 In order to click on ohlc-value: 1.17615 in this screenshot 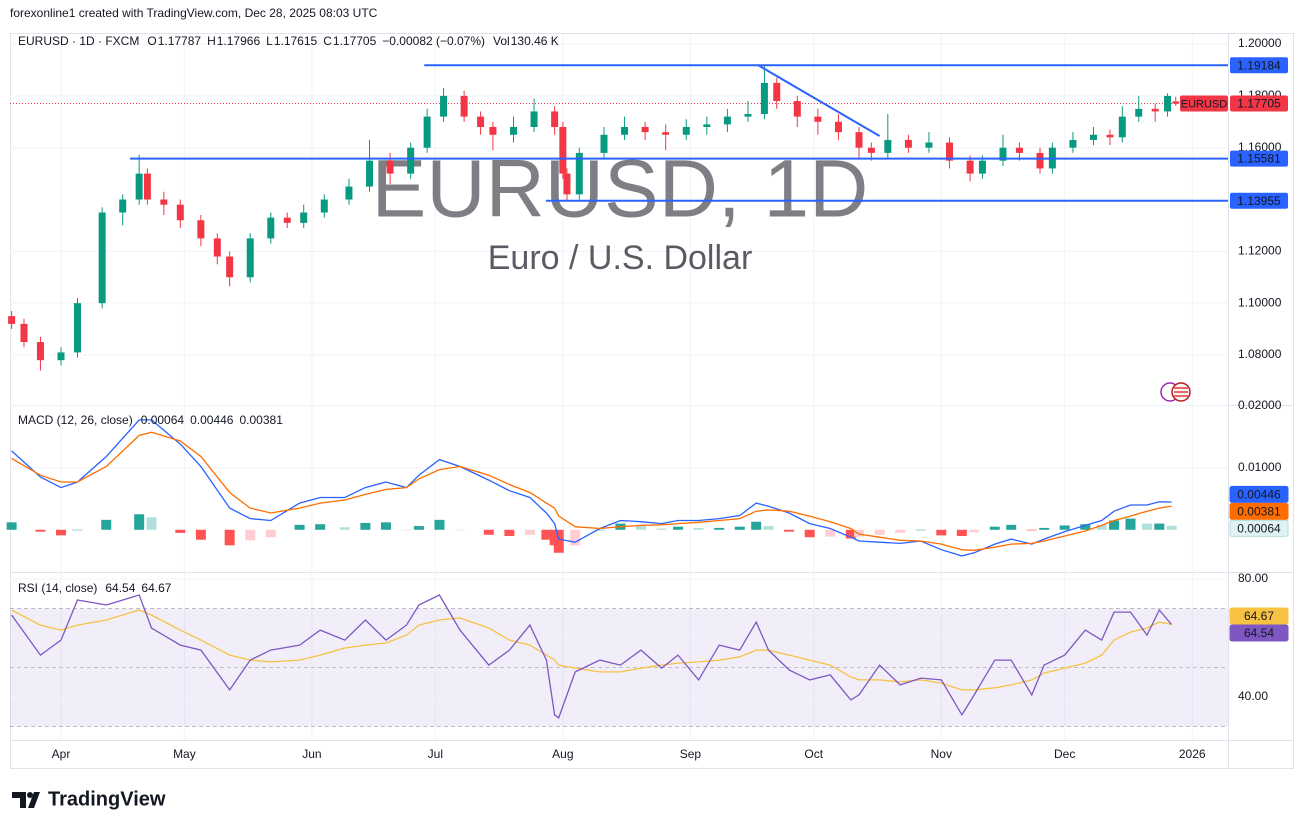, I will do `click(296, 41)`.